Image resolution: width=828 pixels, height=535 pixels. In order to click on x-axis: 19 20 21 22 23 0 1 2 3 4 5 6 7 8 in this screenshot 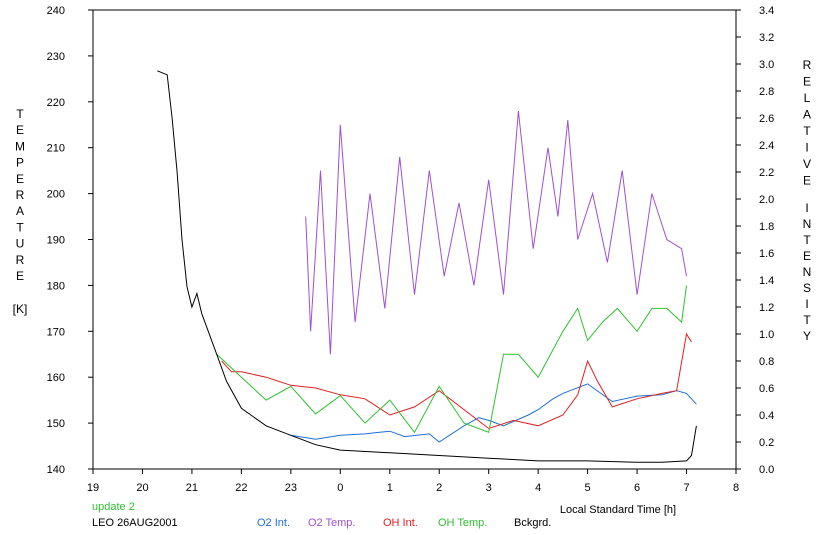, I will do `click(413, 481)`.